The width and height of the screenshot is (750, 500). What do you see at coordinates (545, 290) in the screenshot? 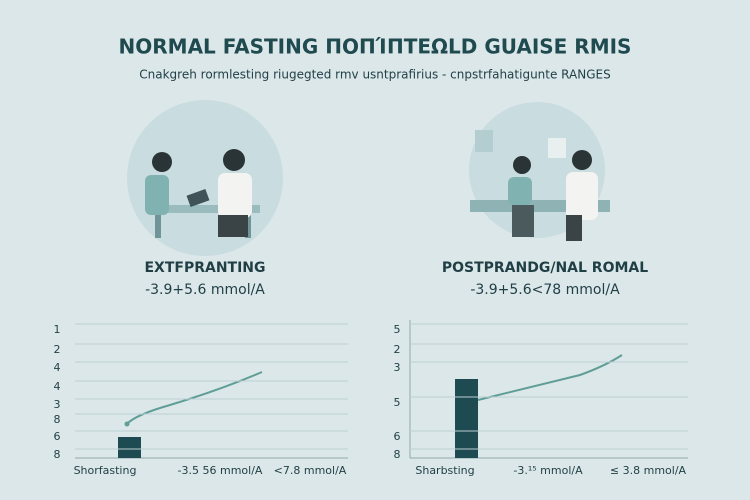
I see `panel-range: -3.9+5.6<78 mmol/A` at bounding box center [545, 290].